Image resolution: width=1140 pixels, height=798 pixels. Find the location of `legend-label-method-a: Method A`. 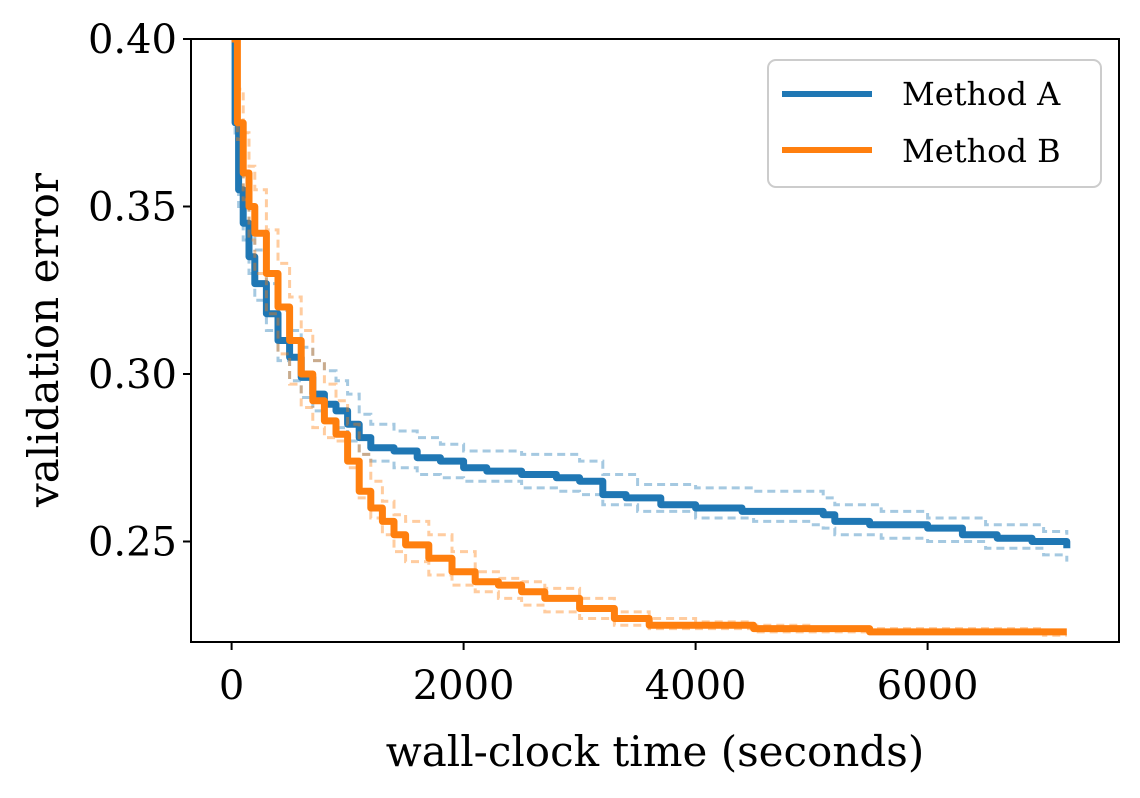

legend-label-method-a: Method A is located at coordinates (981, 94).